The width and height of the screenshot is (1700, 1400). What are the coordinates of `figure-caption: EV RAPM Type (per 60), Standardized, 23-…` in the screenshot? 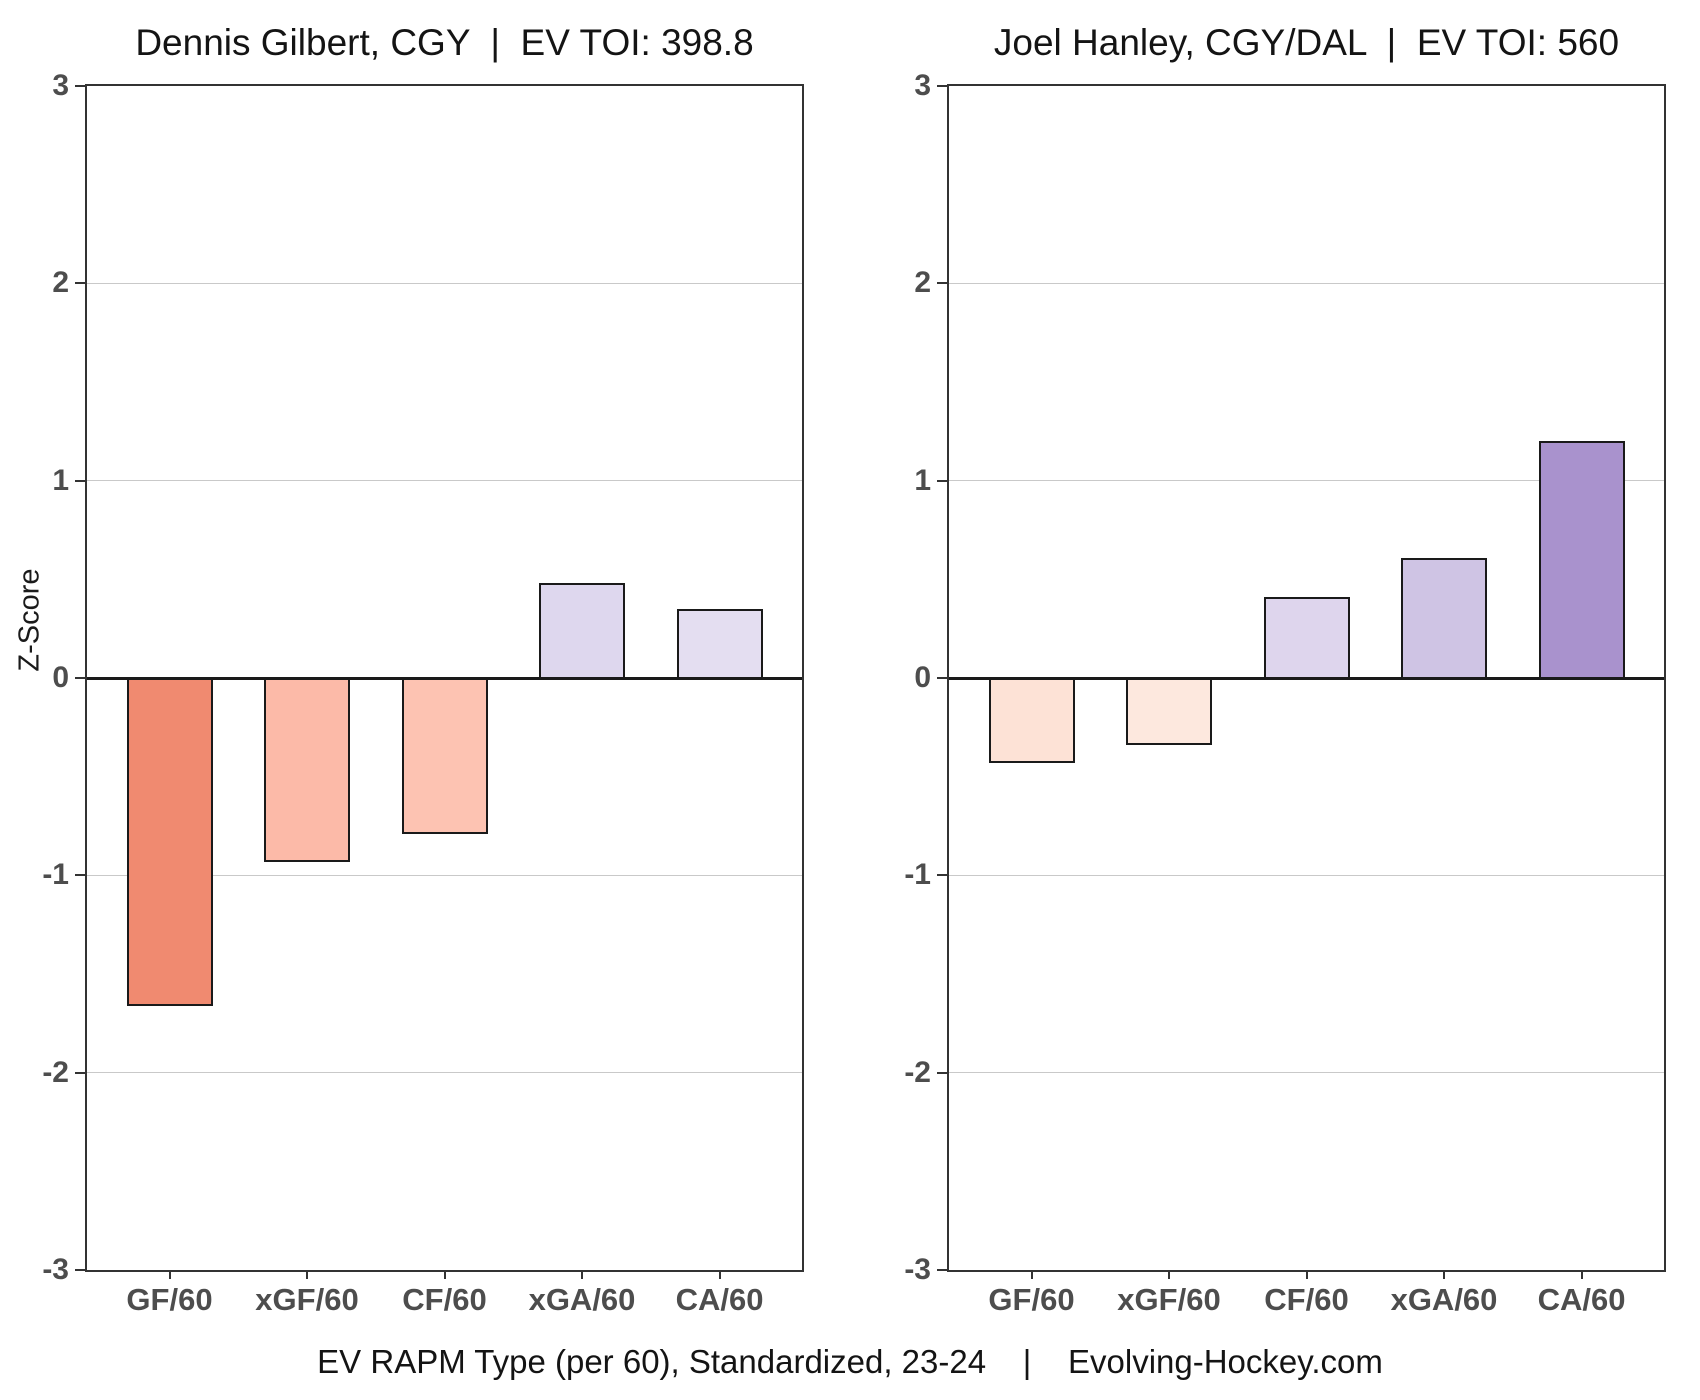 It's located at (850, 1361).